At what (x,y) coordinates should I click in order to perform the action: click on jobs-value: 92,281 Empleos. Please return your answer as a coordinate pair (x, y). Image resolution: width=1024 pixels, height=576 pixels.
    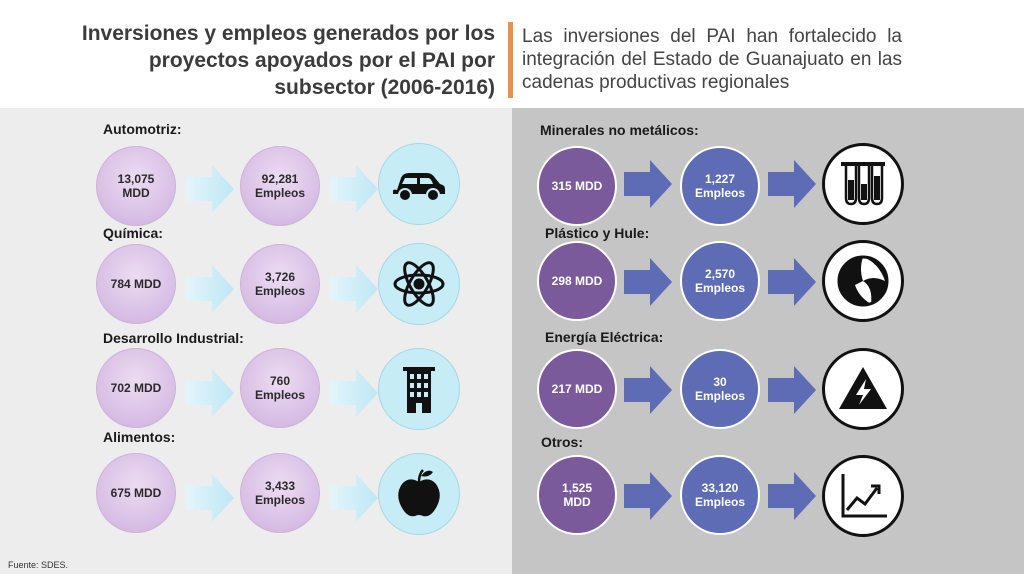
    Looking at the image, I should click on (279, 186).